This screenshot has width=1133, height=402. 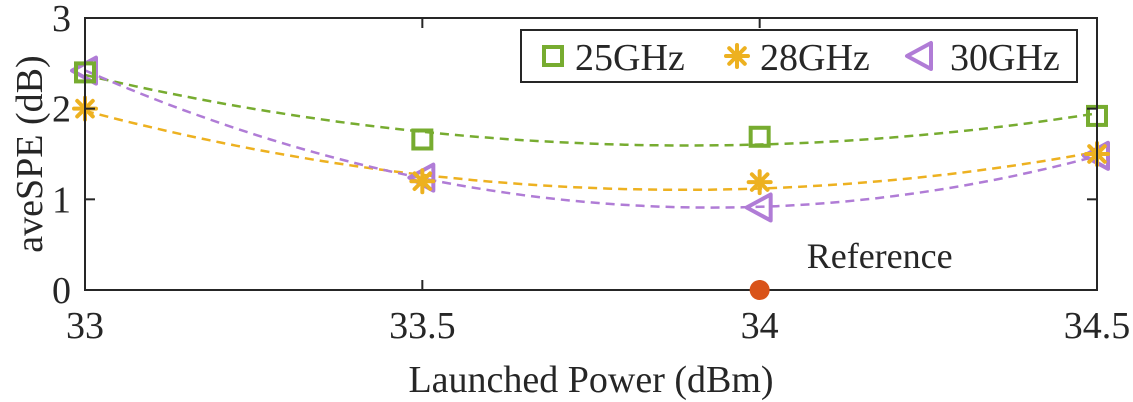 What do you see at coordinates (1097, 326) in the screenshot?
I see `x-tick-label: 34.5` at bounding box center [1097, 326].